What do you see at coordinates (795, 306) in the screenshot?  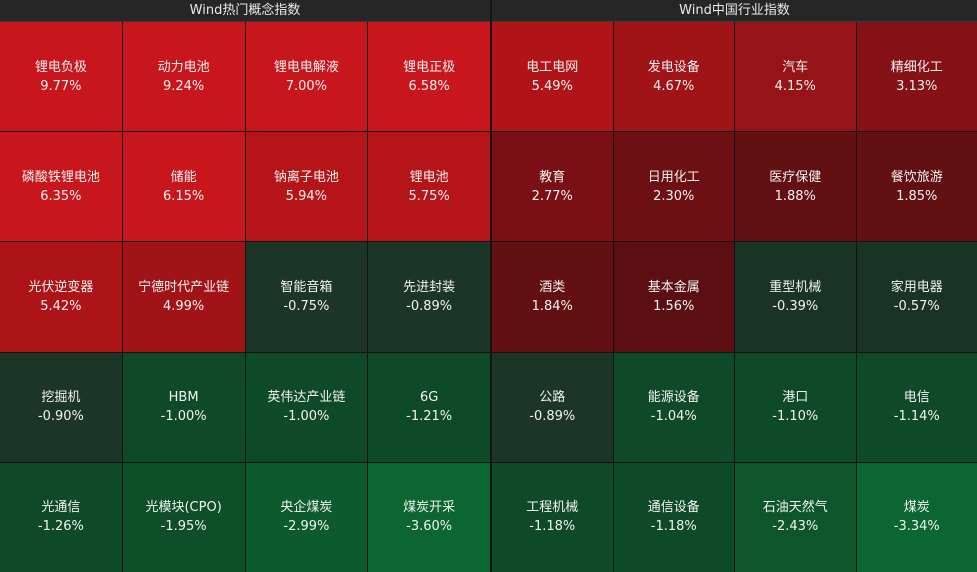 I see `tile-change-percent: -0.39%` at bounding box center [795, 306].